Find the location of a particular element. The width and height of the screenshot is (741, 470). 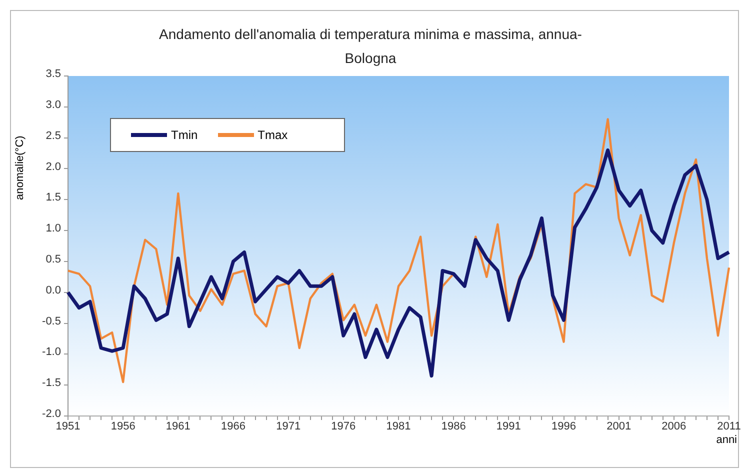

y-tick-label: 2.0 is located at coordinates (53, 166).